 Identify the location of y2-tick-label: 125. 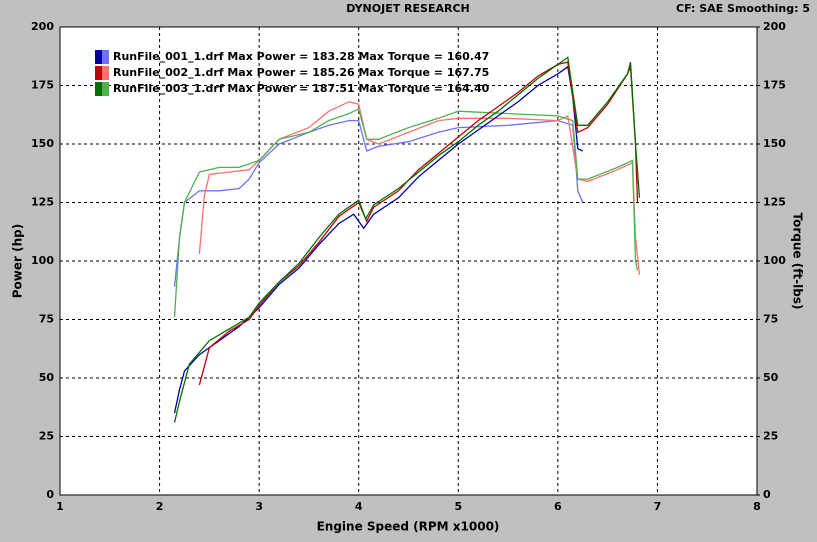
(774, 202).